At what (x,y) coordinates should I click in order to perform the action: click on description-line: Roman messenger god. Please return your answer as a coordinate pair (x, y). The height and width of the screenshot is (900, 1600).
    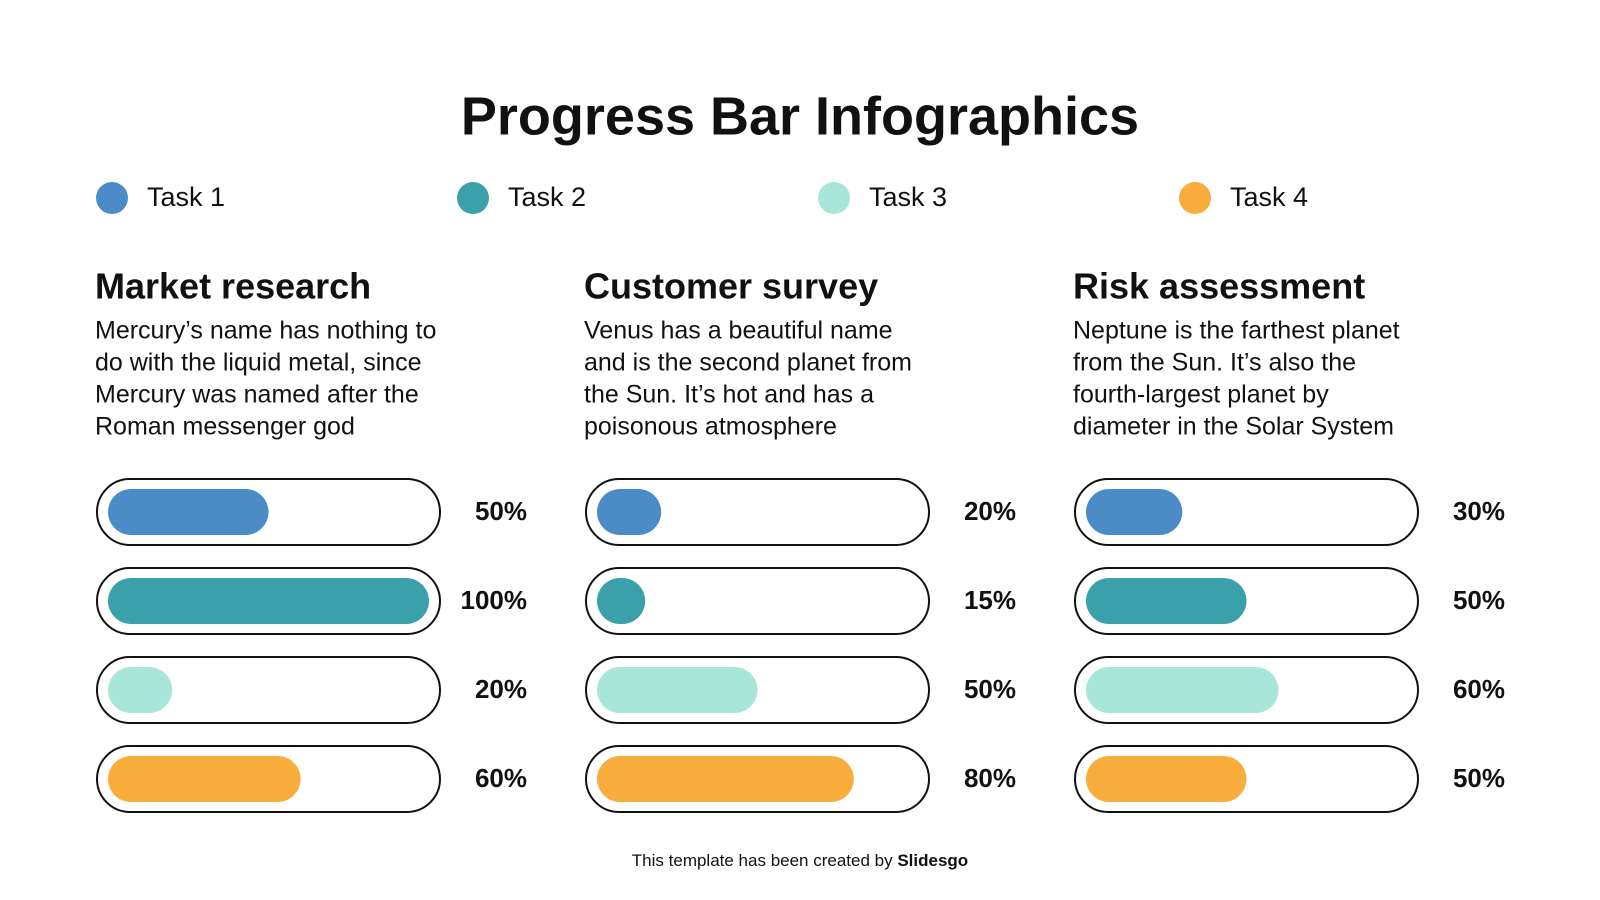
    Looking at the image, I should click on (225, 427).